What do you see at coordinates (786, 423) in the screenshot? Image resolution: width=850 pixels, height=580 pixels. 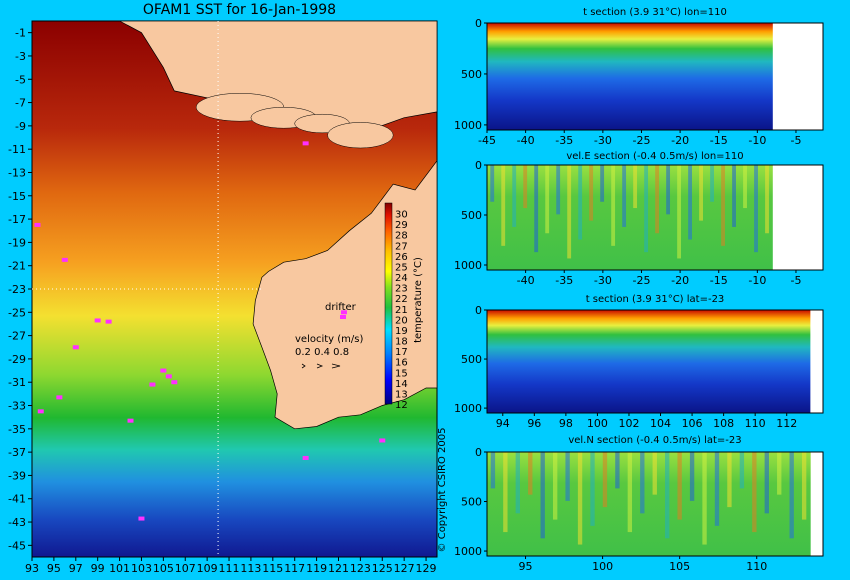 I see `section-x-tick-label: 112` at bounding box center [786, 423].